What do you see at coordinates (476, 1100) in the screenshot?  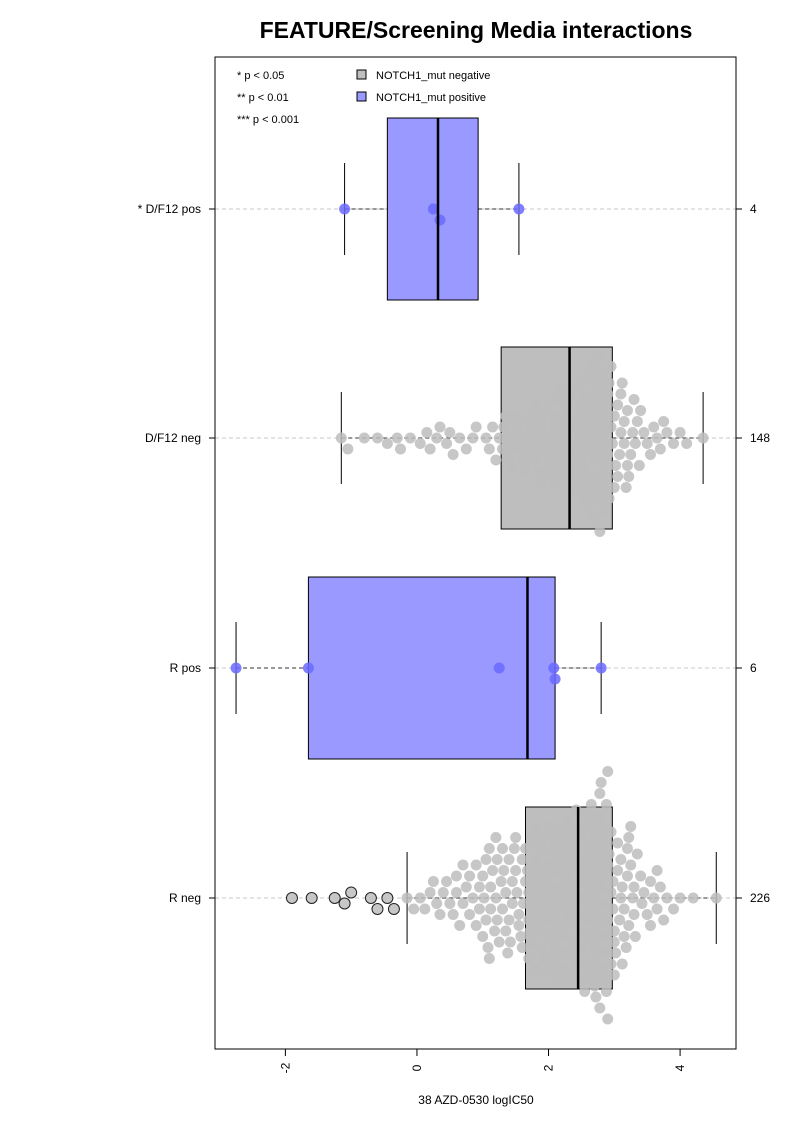 I see `x-axis-label: 38 AZD-0530 logIC50` at bounding box center [476, 1100].